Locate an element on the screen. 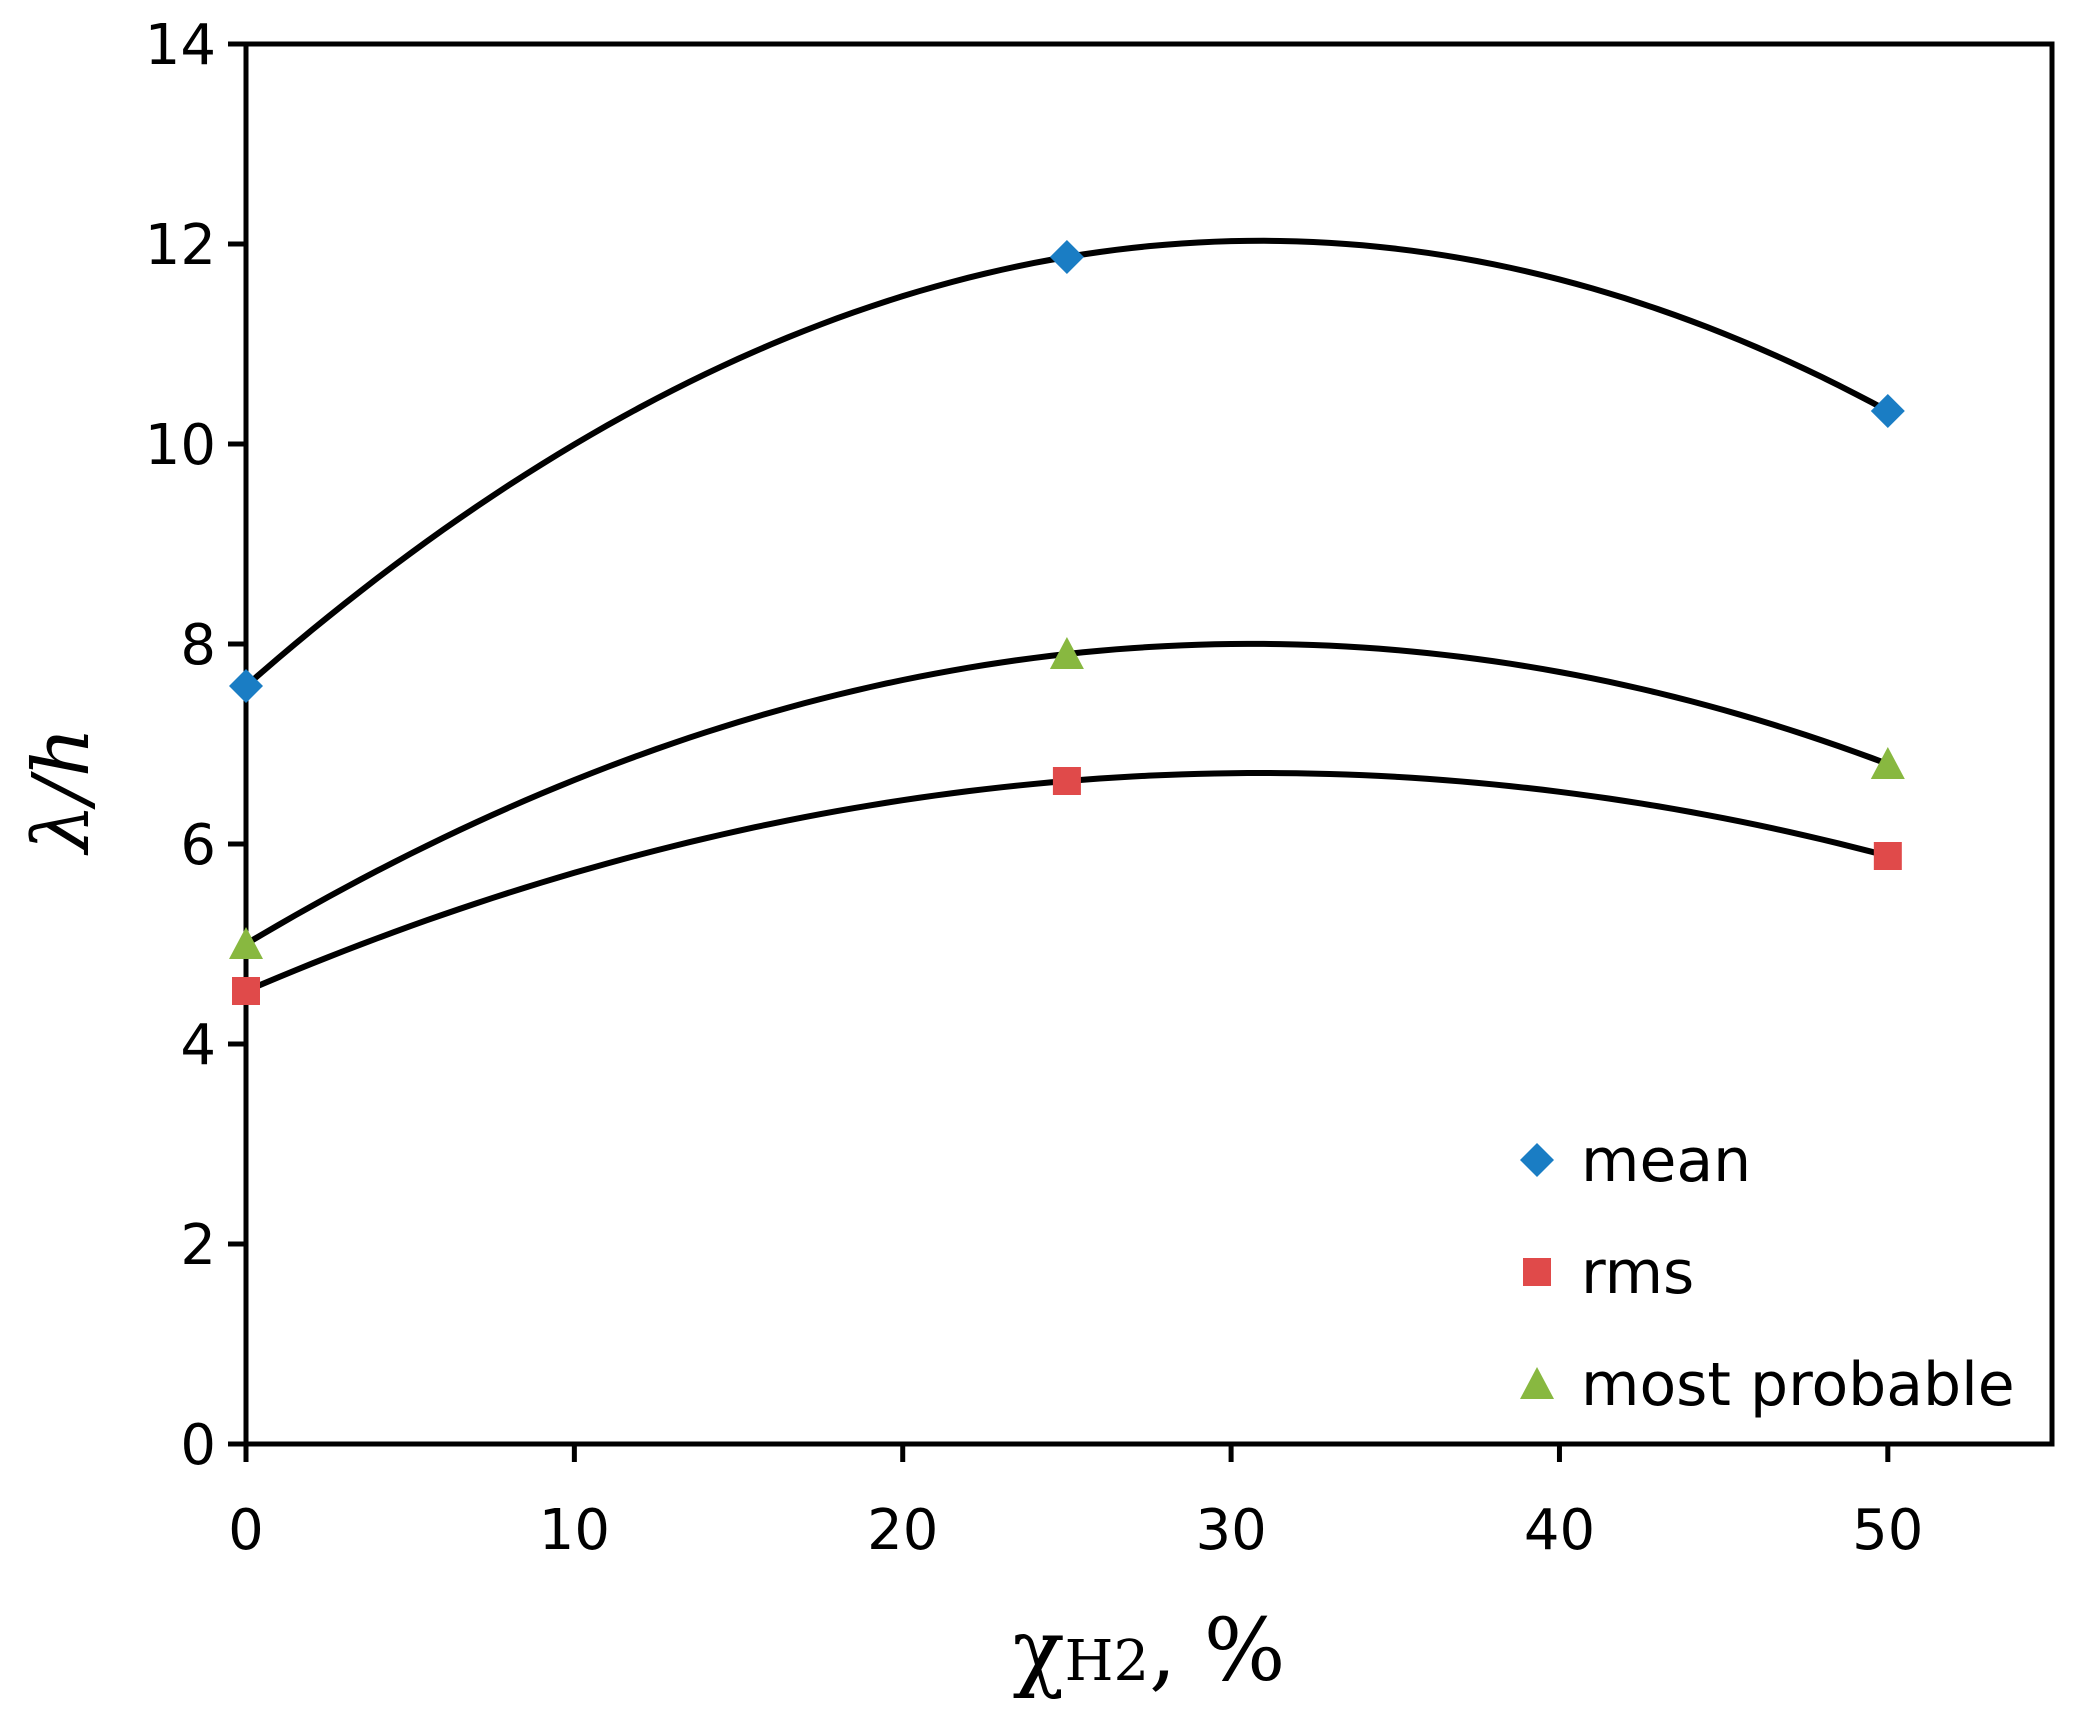 This screenshot has width=2073, height=1720. x-tick-label: 30 is located at coordinates (1230, 1530).